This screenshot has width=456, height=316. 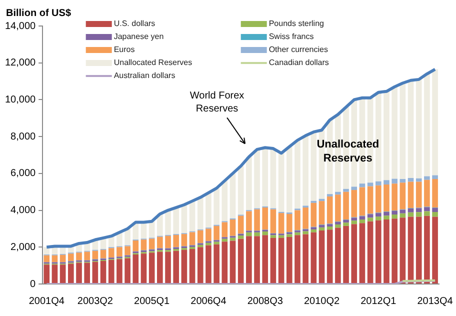 I want to click on x-tick-label: 2008Q3, so click(x=265, y=301).